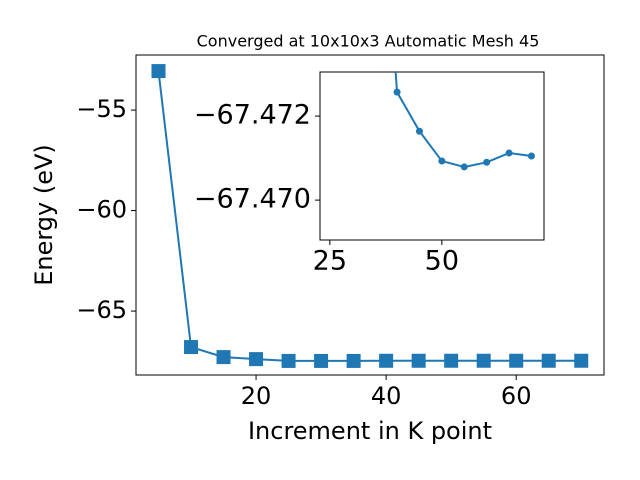 The width and height of the screenshot is (640, 480). What do you see at coordinates (252, 115) in the screenshot?
I see `y-tick-label: −67.472` at bounding box center [252, 115].